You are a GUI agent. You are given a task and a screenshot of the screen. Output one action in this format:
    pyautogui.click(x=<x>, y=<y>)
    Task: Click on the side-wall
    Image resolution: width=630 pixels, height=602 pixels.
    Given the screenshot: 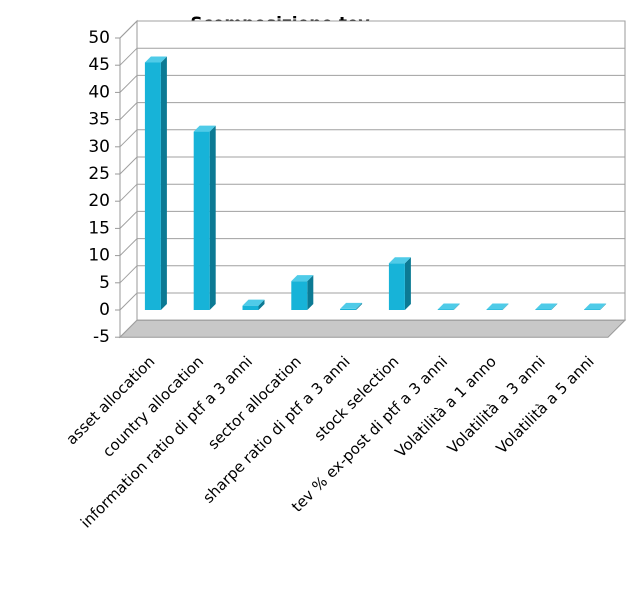 What is the action you would take?
    pyautogui.click(x=128, y=179)
    